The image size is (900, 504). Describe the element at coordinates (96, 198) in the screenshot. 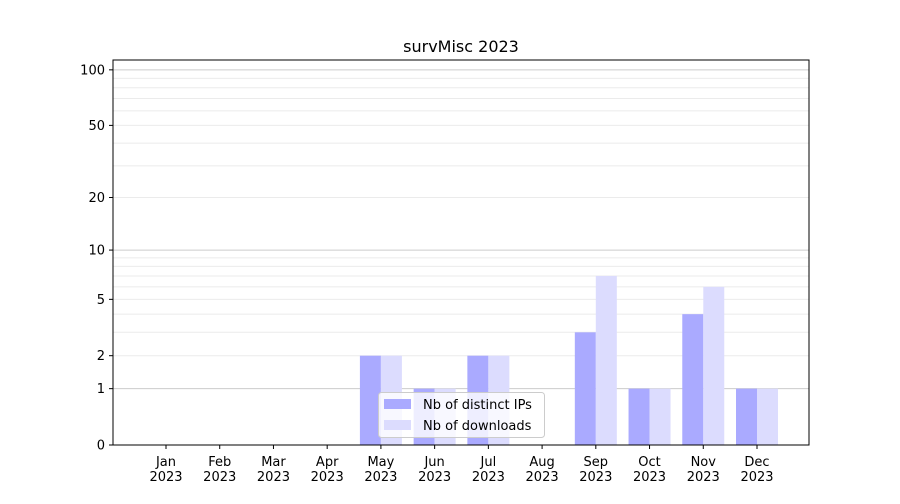

I see `y-tick-label: 20` at that location.